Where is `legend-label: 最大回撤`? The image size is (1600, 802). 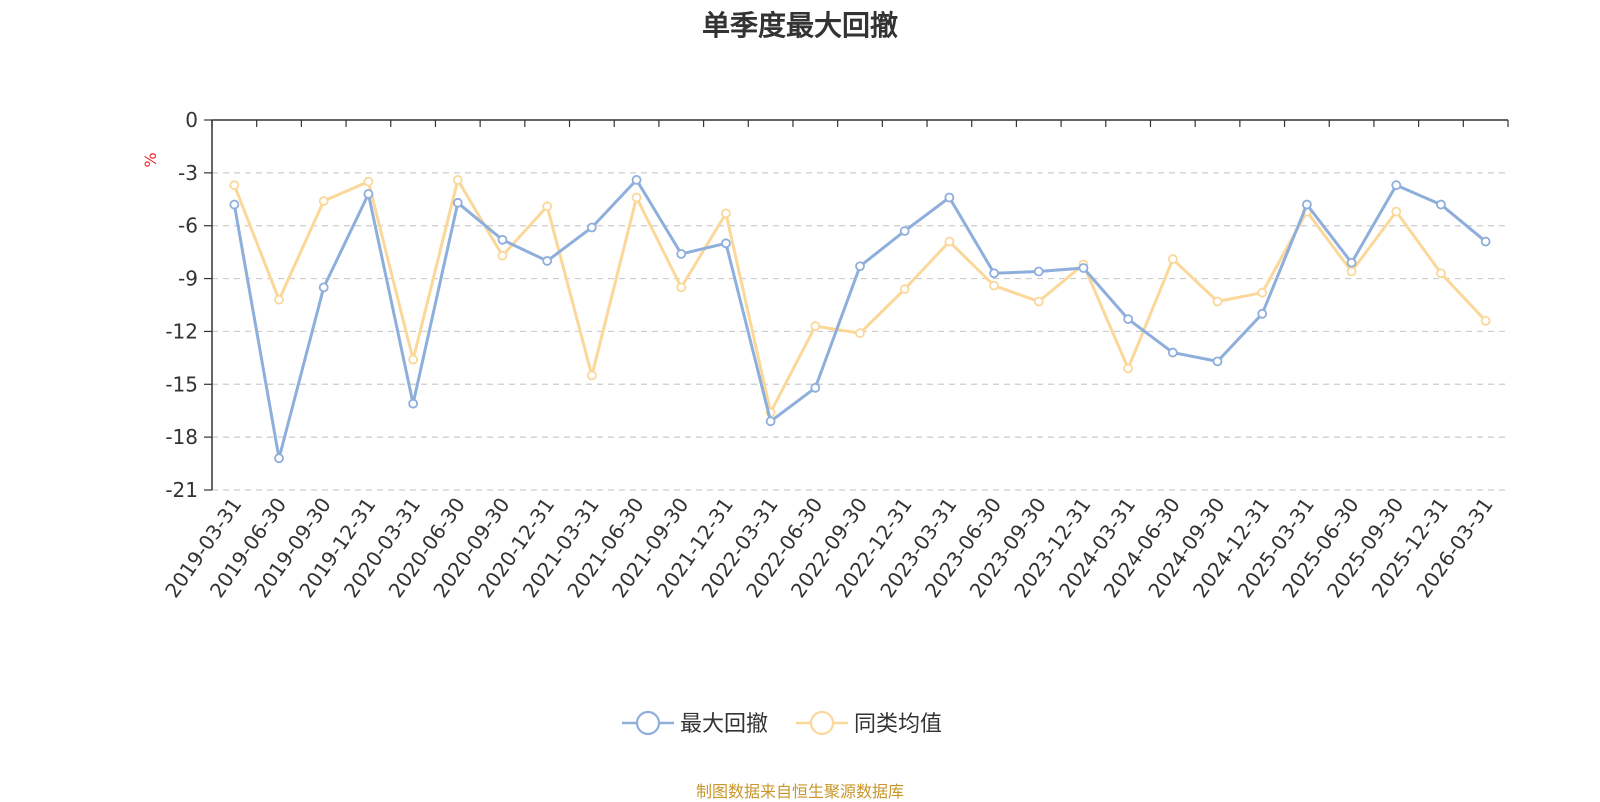 legend-label: 最大回撤 is located at coordinates (724, 724).